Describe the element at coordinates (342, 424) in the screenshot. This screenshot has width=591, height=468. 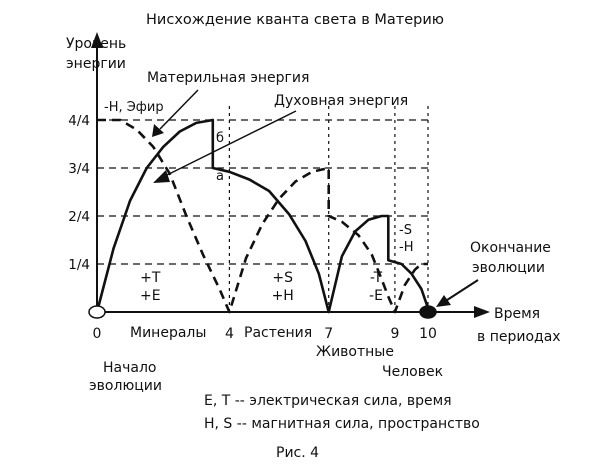
I see `legend-note-2: H, S -- магнитная сила, пространство` at that location.